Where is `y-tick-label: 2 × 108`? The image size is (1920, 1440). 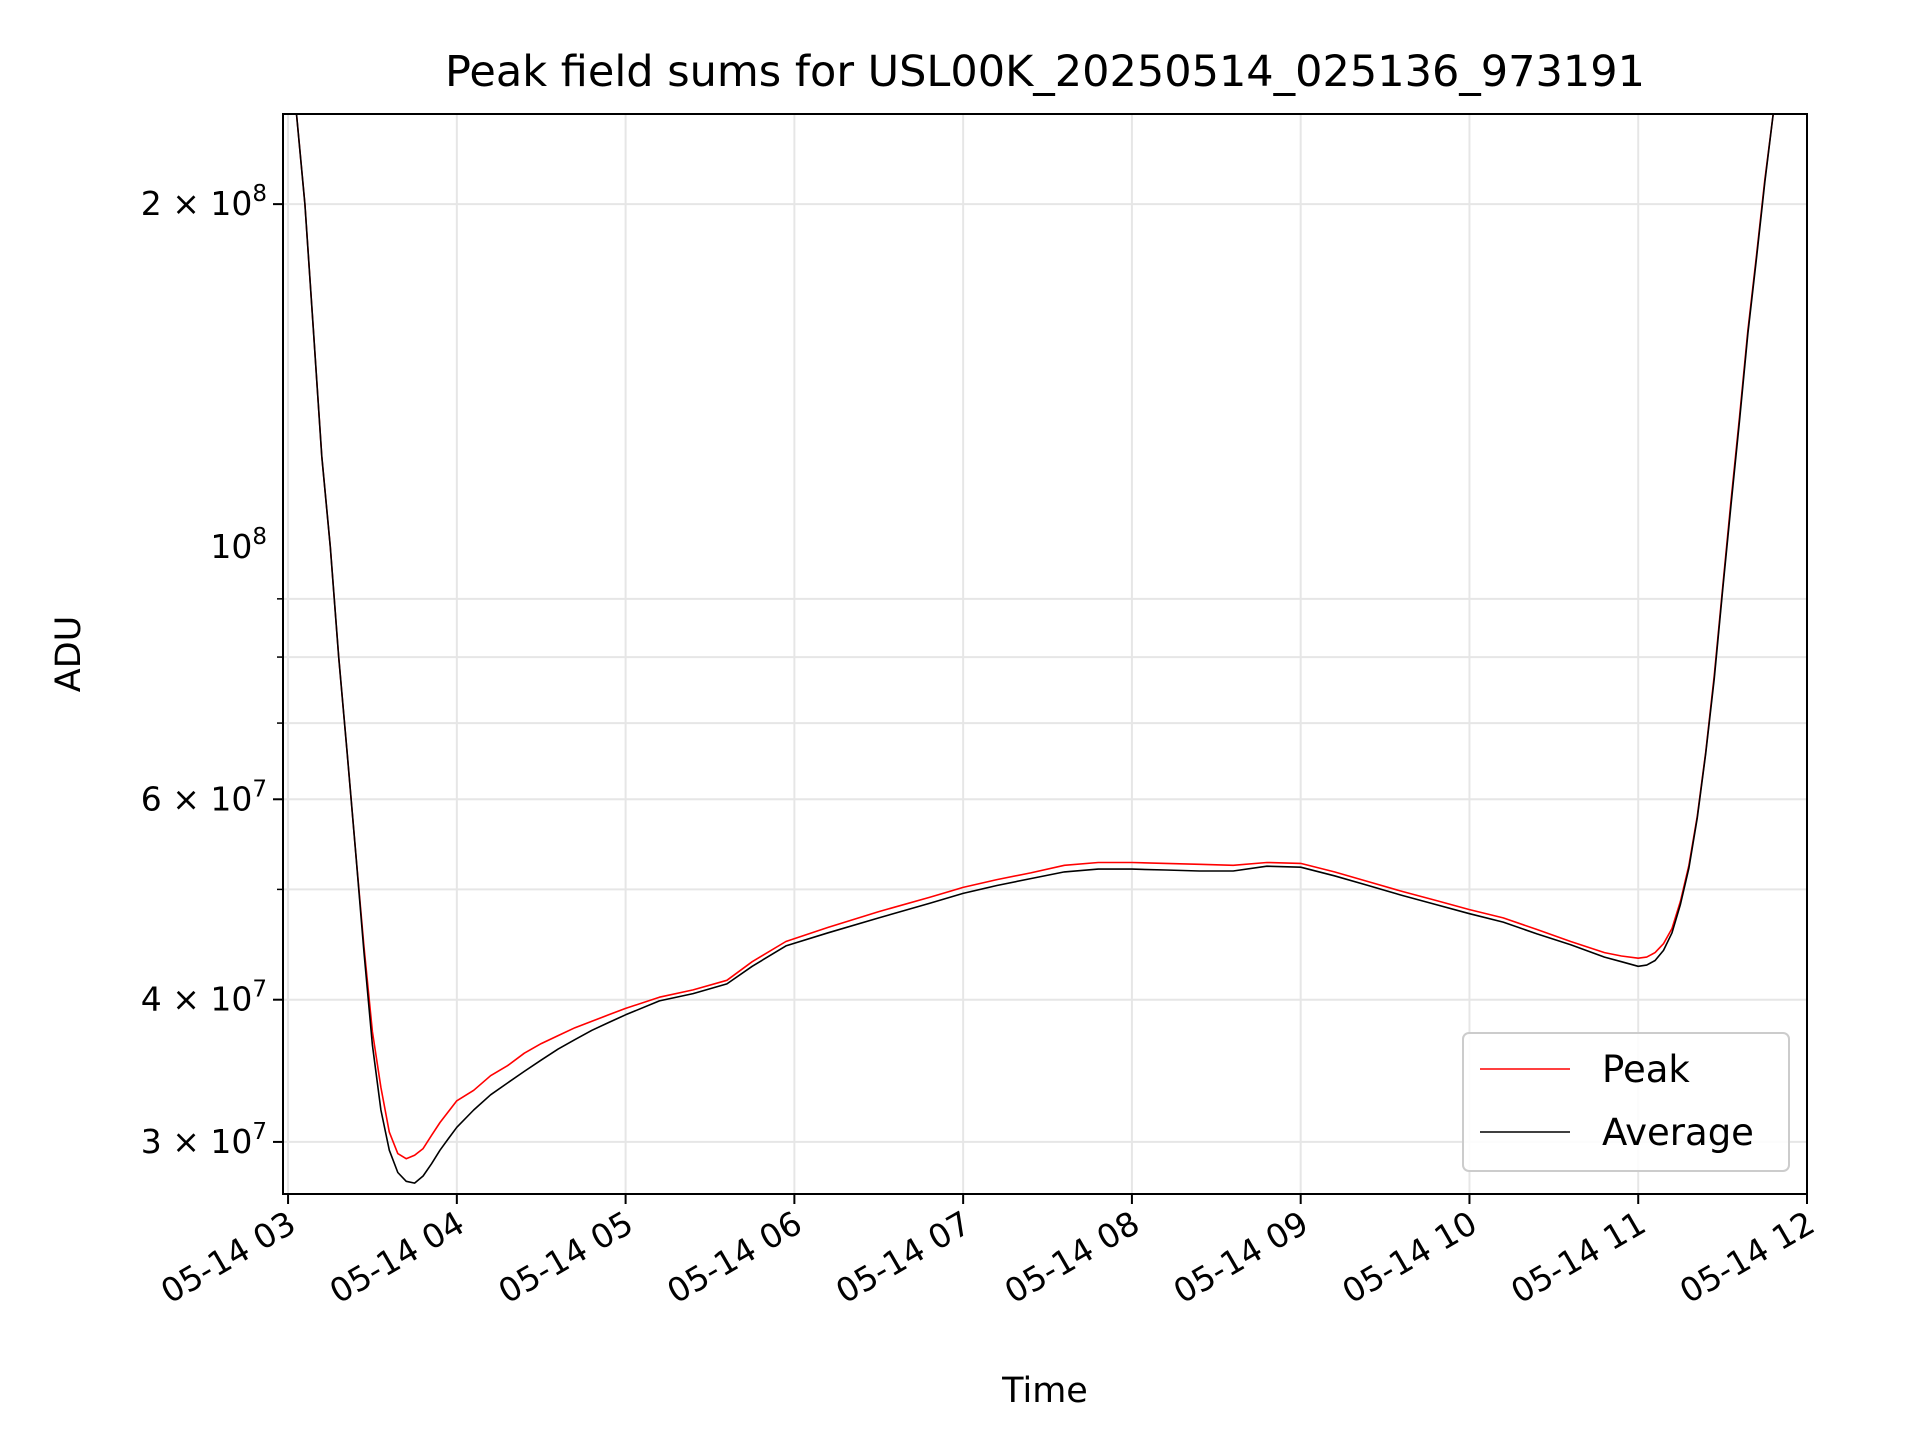
y-tick-label: 2 × 108 is located at coordinates (204, 202).